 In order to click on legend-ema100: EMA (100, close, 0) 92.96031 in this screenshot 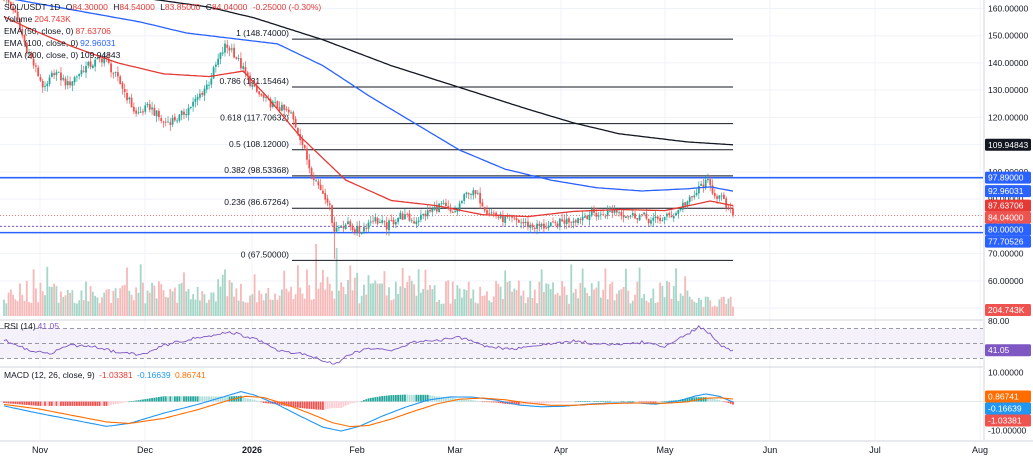, I will do `click(60, 43)`.